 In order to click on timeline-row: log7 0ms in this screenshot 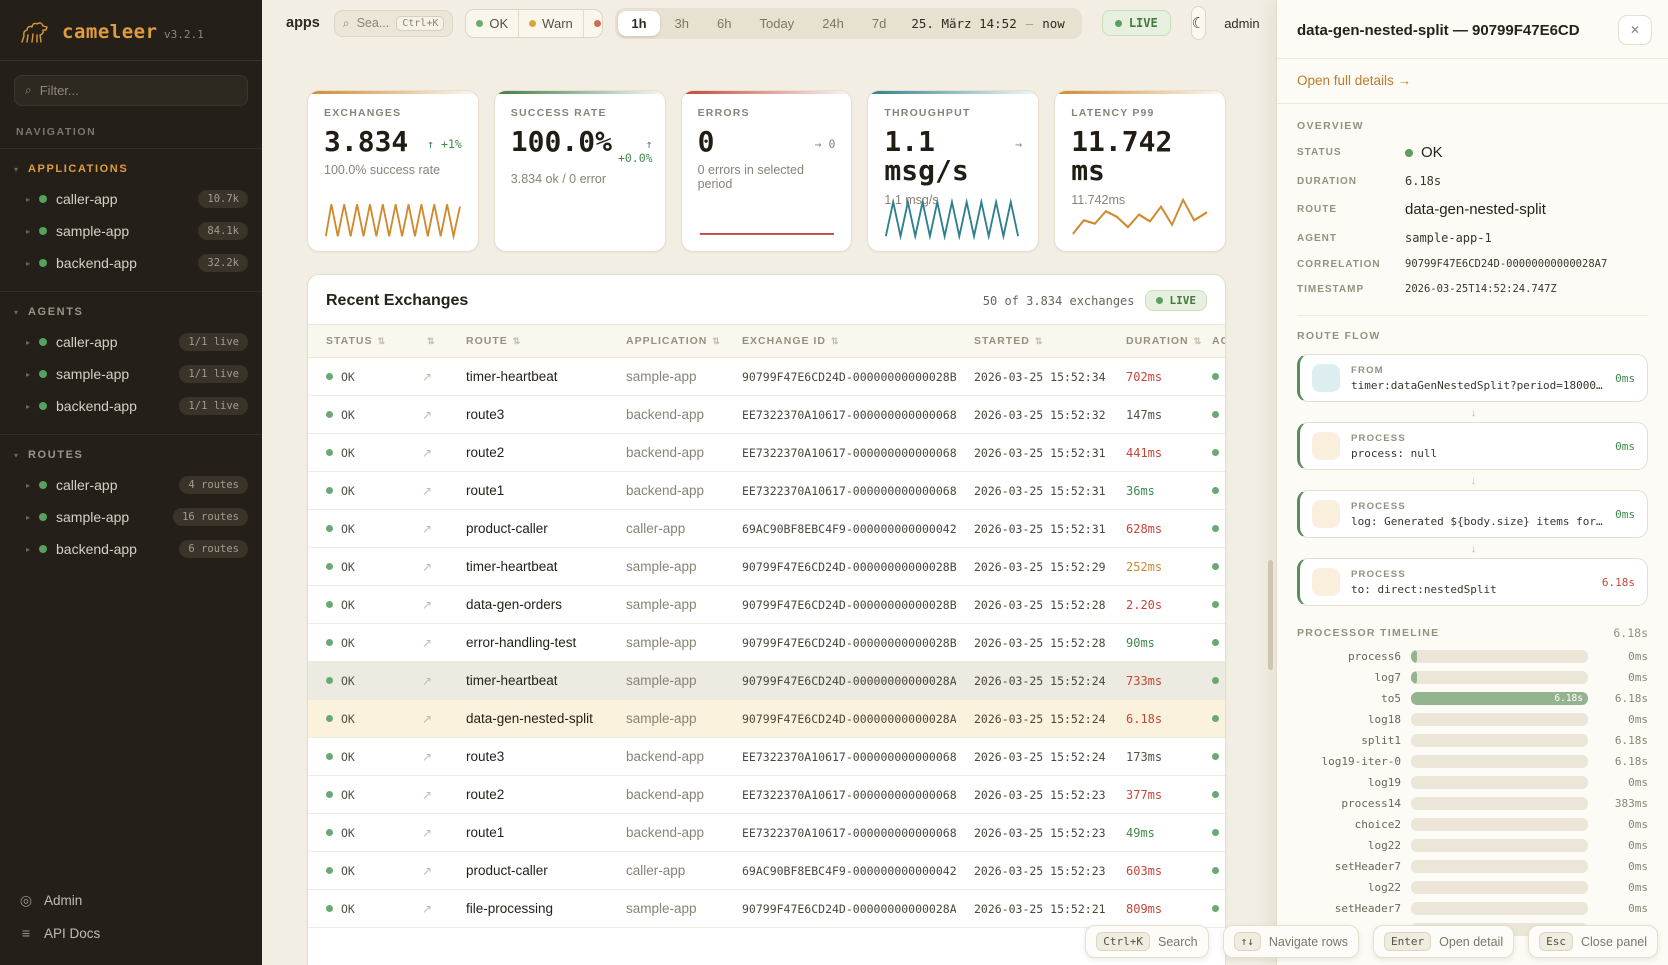, I will do `click(1472, 677)`.